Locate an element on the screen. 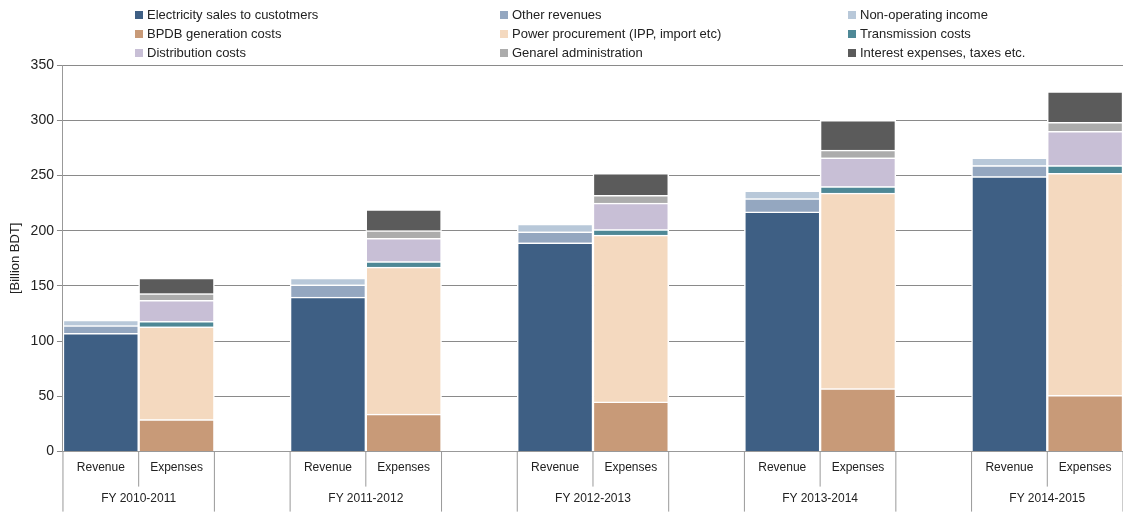  y-tick-label: 0 is located at coordinates (50, 450).